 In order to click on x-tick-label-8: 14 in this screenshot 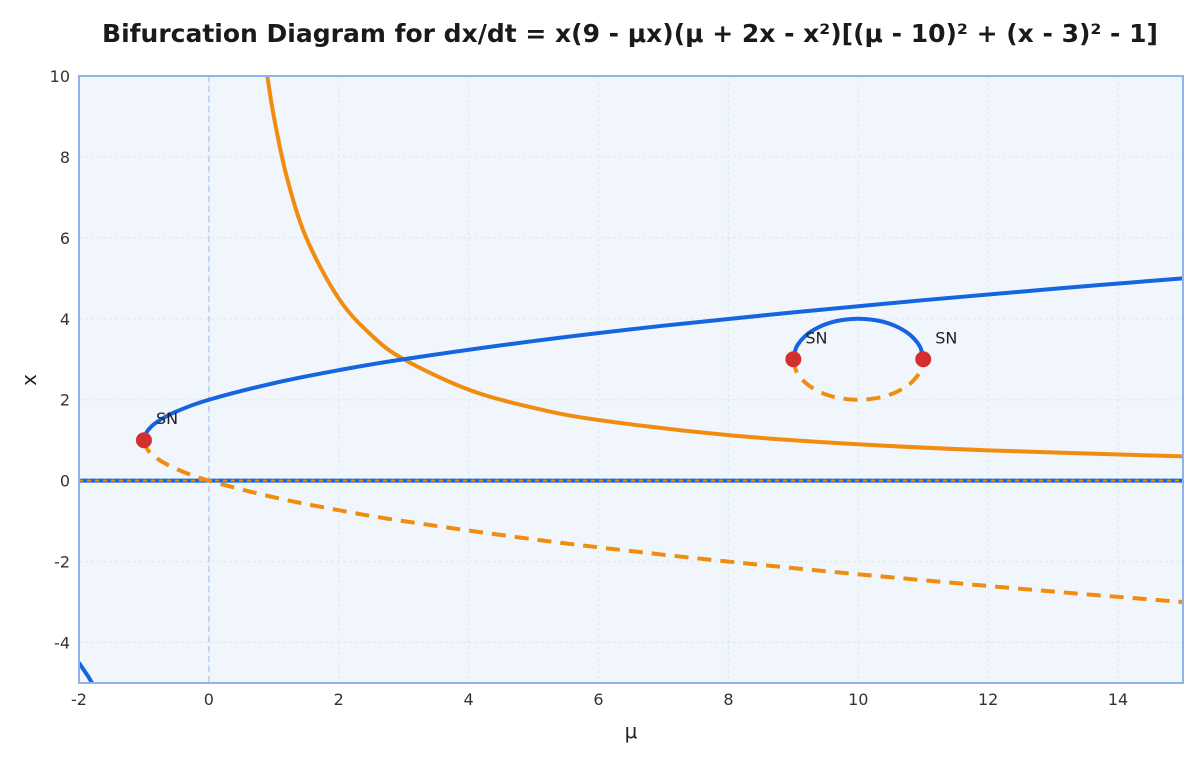, I will do `click(1118, 699)`.